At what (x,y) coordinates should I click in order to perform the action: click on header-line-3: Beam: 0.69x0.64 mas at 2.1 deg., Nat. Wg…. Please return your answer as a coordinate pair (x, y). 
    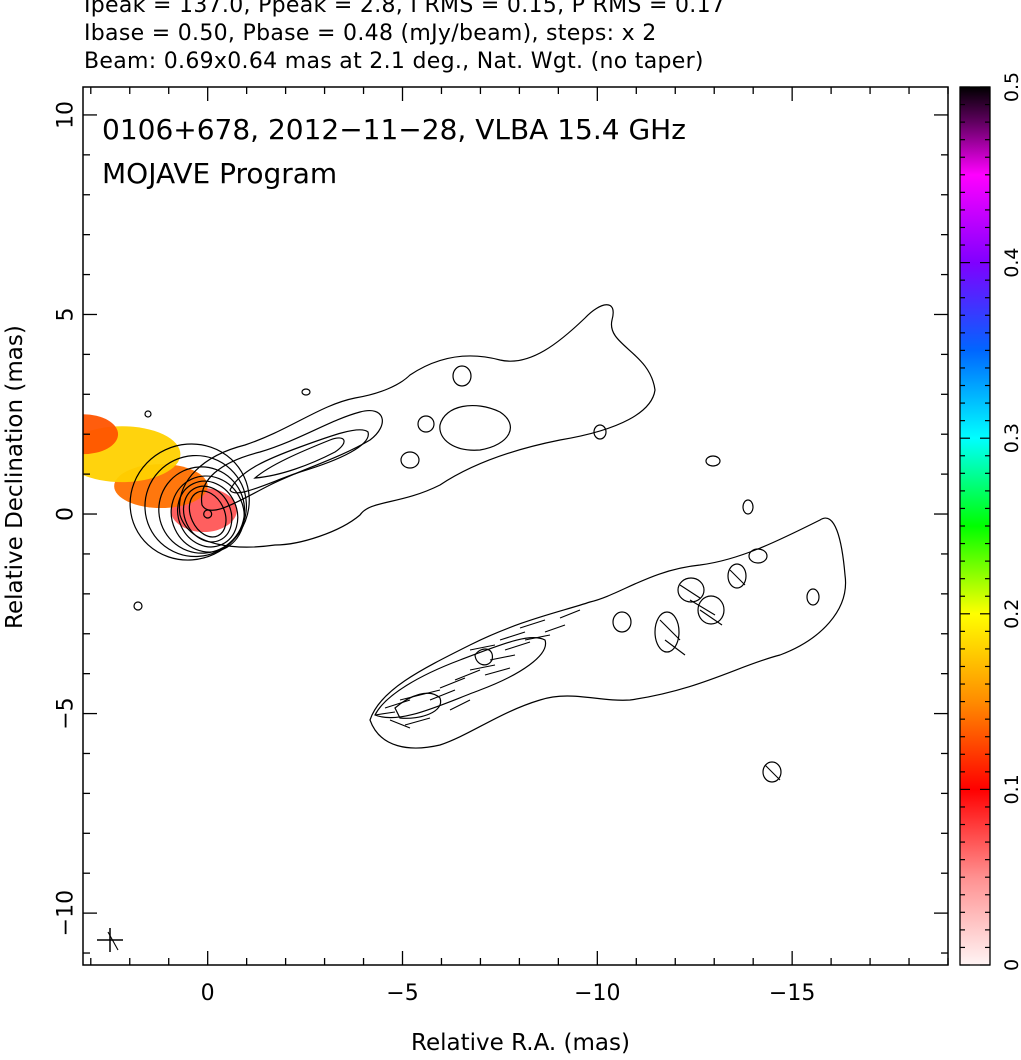
    Looking at the image, I should click on (394, 61).